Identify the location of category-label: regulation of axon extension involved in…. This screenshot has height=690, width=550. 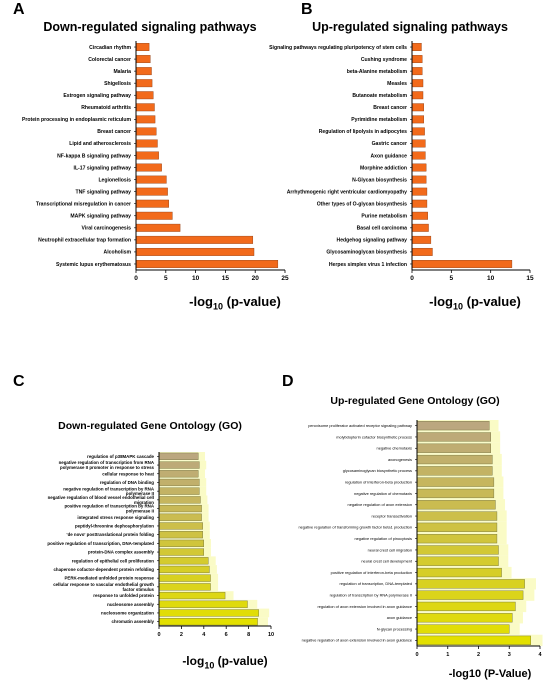
(364, 606).